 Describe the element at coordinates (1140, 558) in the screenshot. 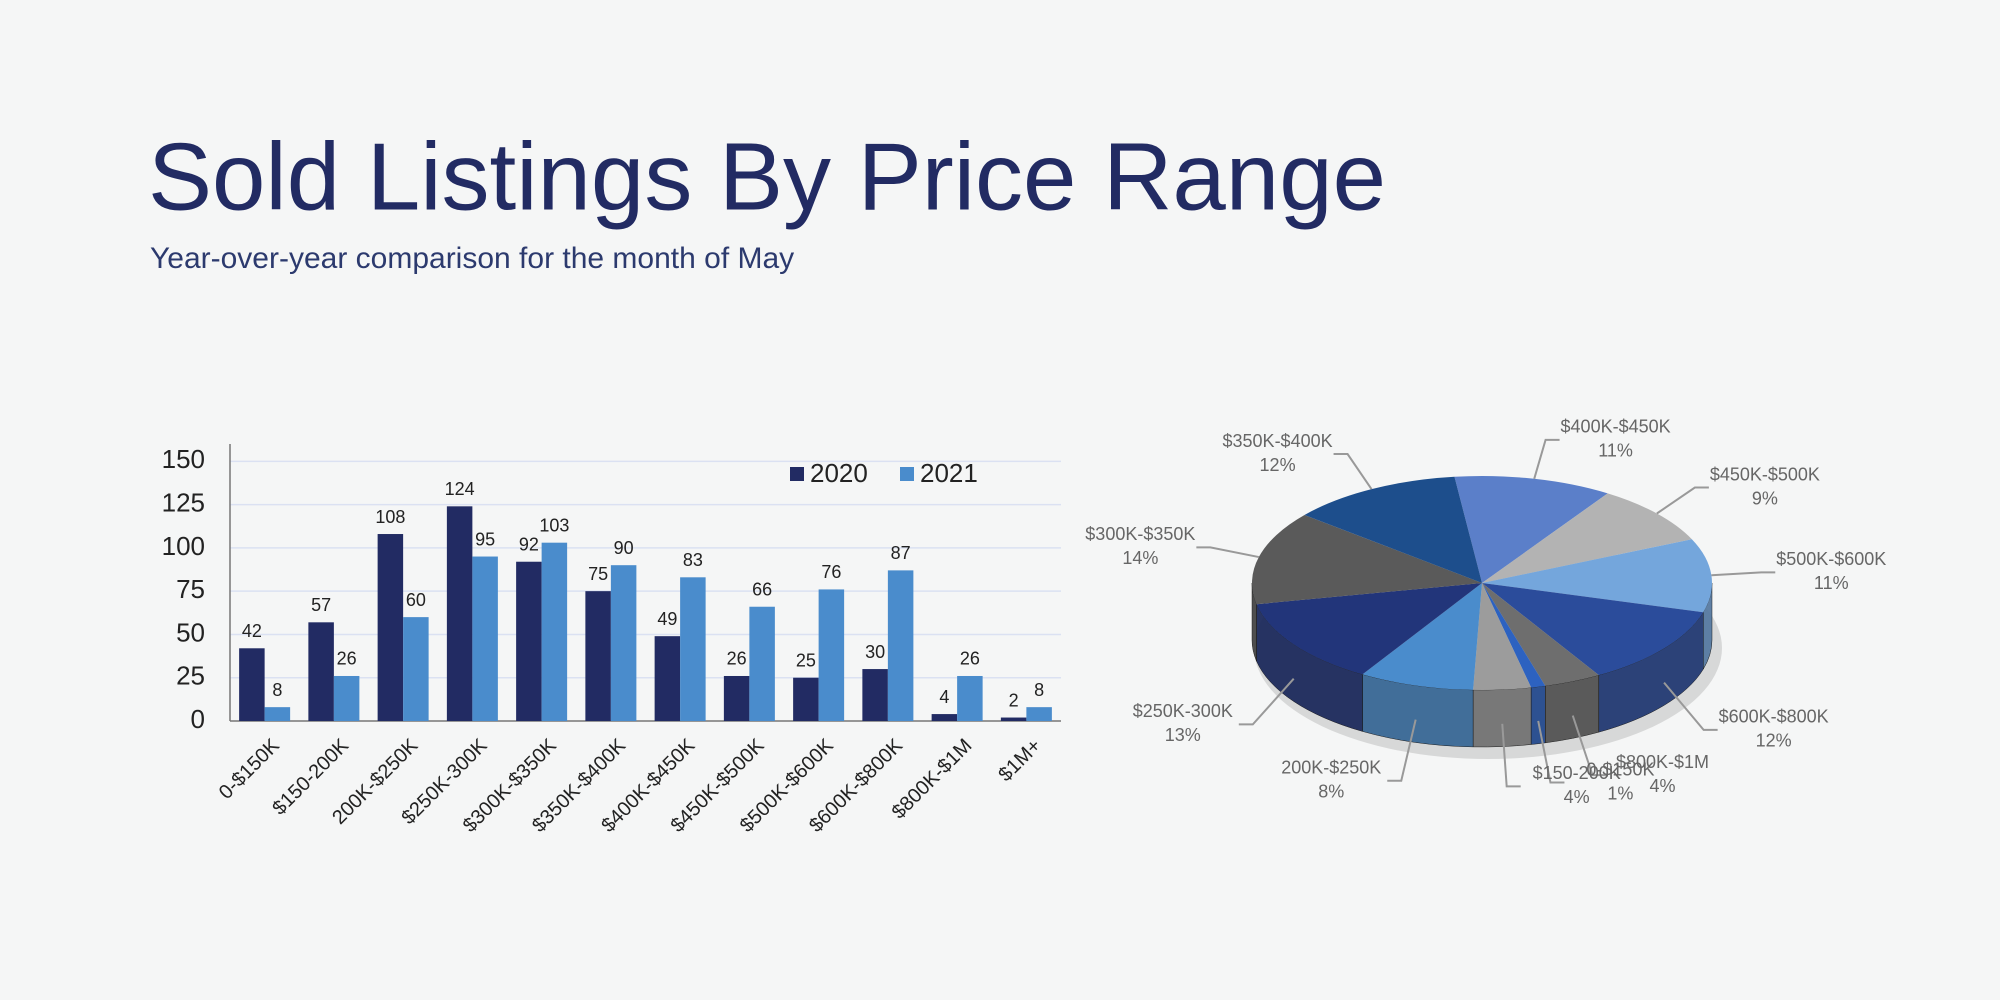

I see `pie-value-label: 14%` at that location.